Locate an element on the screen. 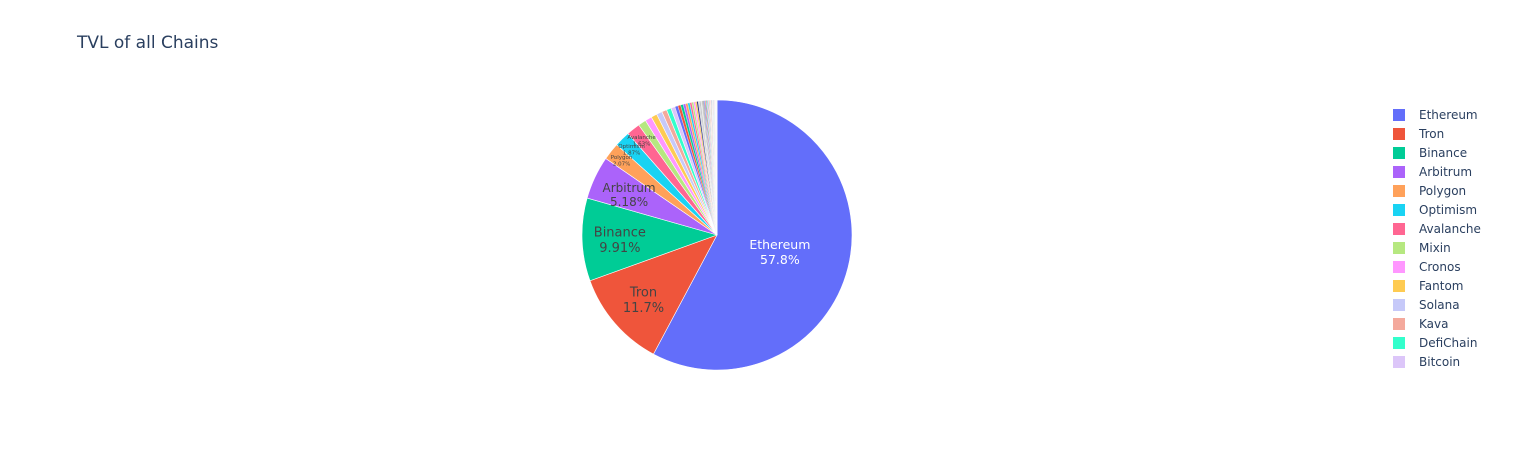  pie-slice-tron is located at coordinates (653, 294).